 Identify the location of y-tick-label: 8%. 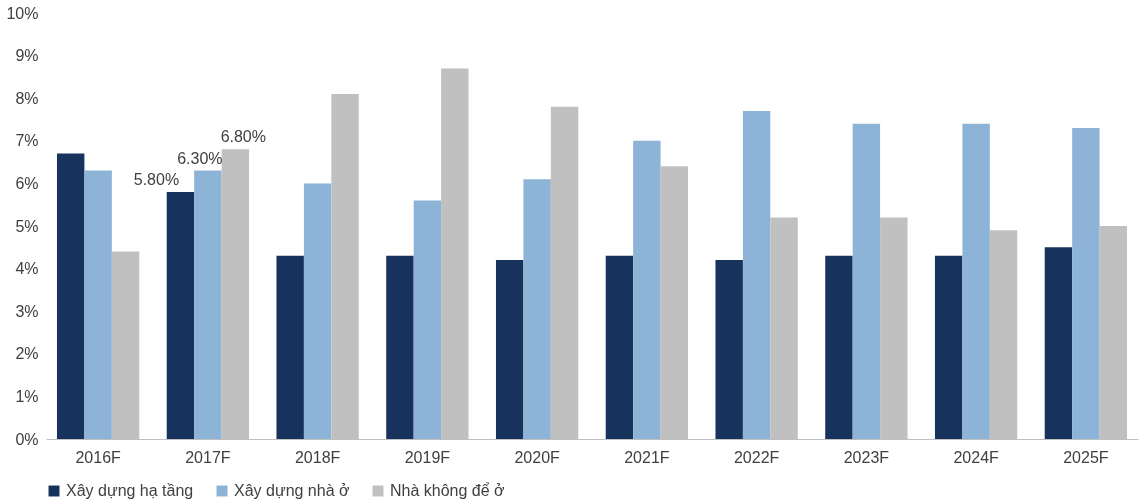
(27, 98).